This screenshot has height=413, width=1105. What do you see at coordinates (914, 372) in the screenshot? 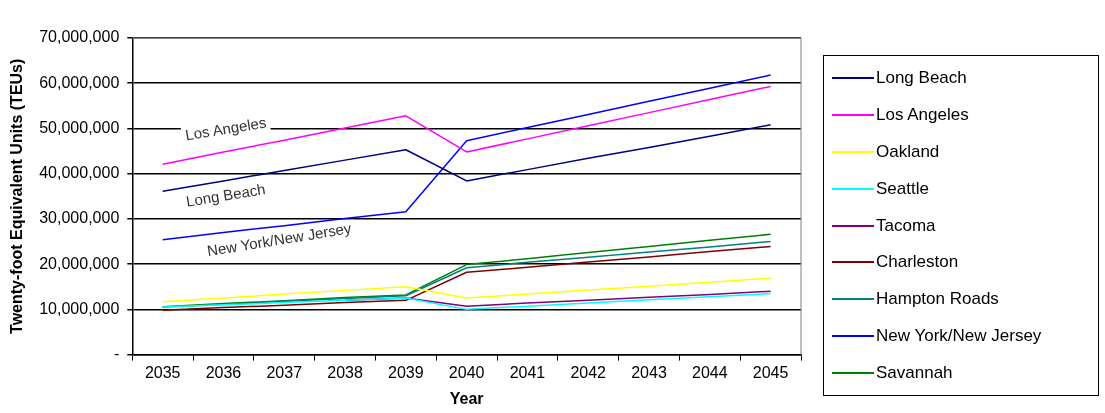
I see `legend-label: Savannah` at bounding box center [914, 372].